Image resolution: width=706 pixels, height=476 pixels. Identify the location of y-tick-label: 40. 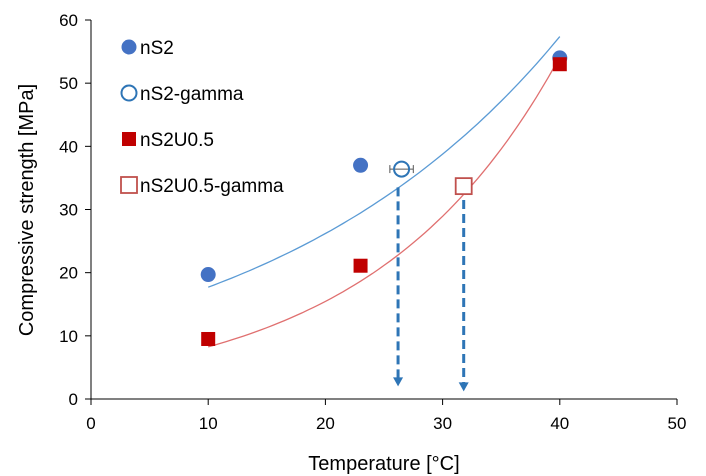
(68, 146).